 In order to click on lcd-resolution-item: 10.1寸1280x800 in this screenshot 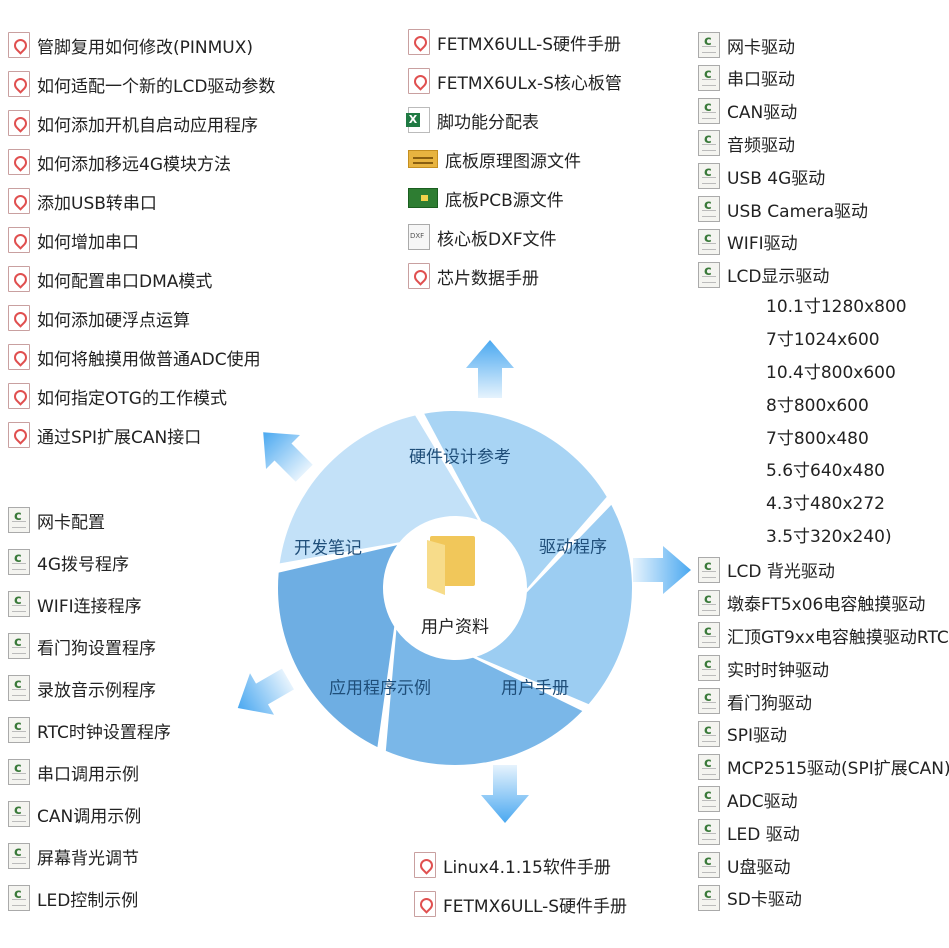, I will do `click(836, 307)`.